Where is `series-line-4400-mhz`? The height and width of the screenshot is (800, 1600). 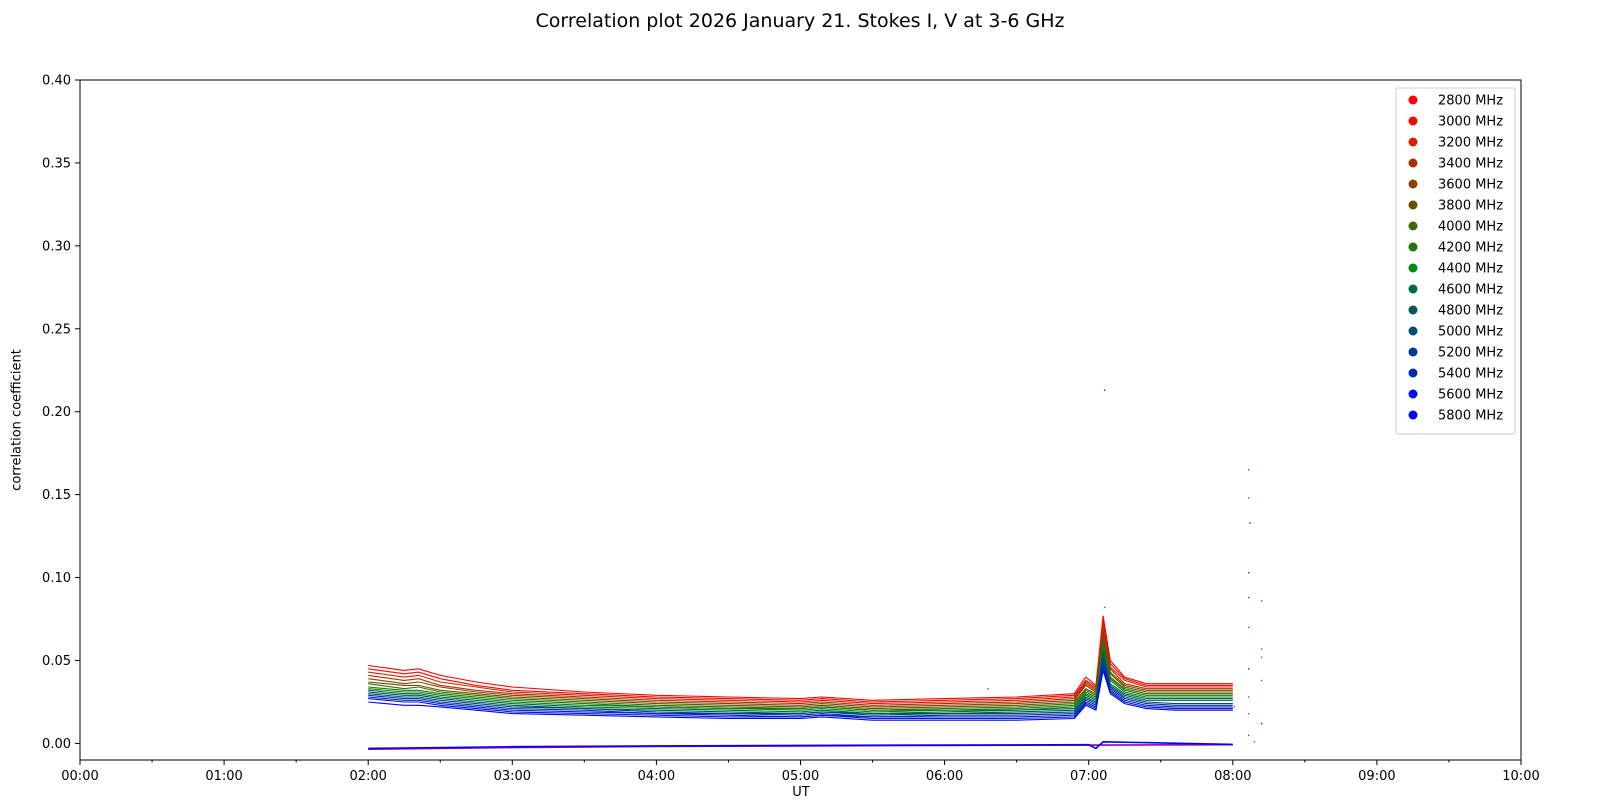 series-line-4400-mhz is located at coordinates (800, 680).